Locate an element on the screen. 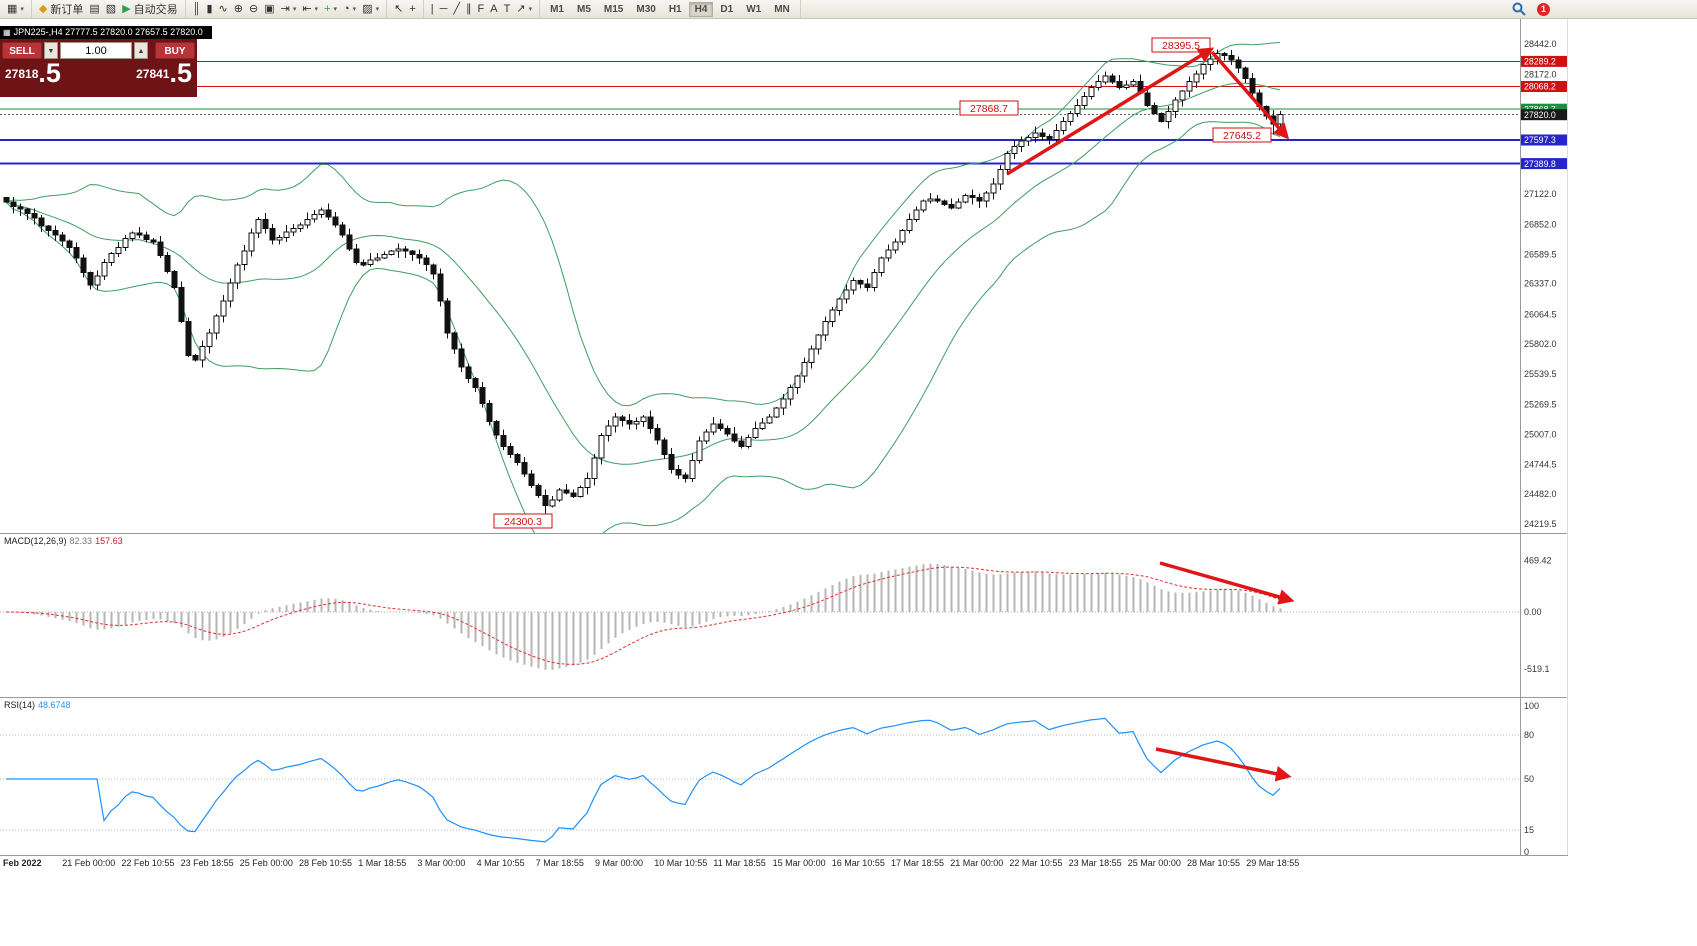 Image resolution: width=1697 pixels, height=946 pixels. chart-annotation: 28395.5 is located at coordinates (1181, 45).